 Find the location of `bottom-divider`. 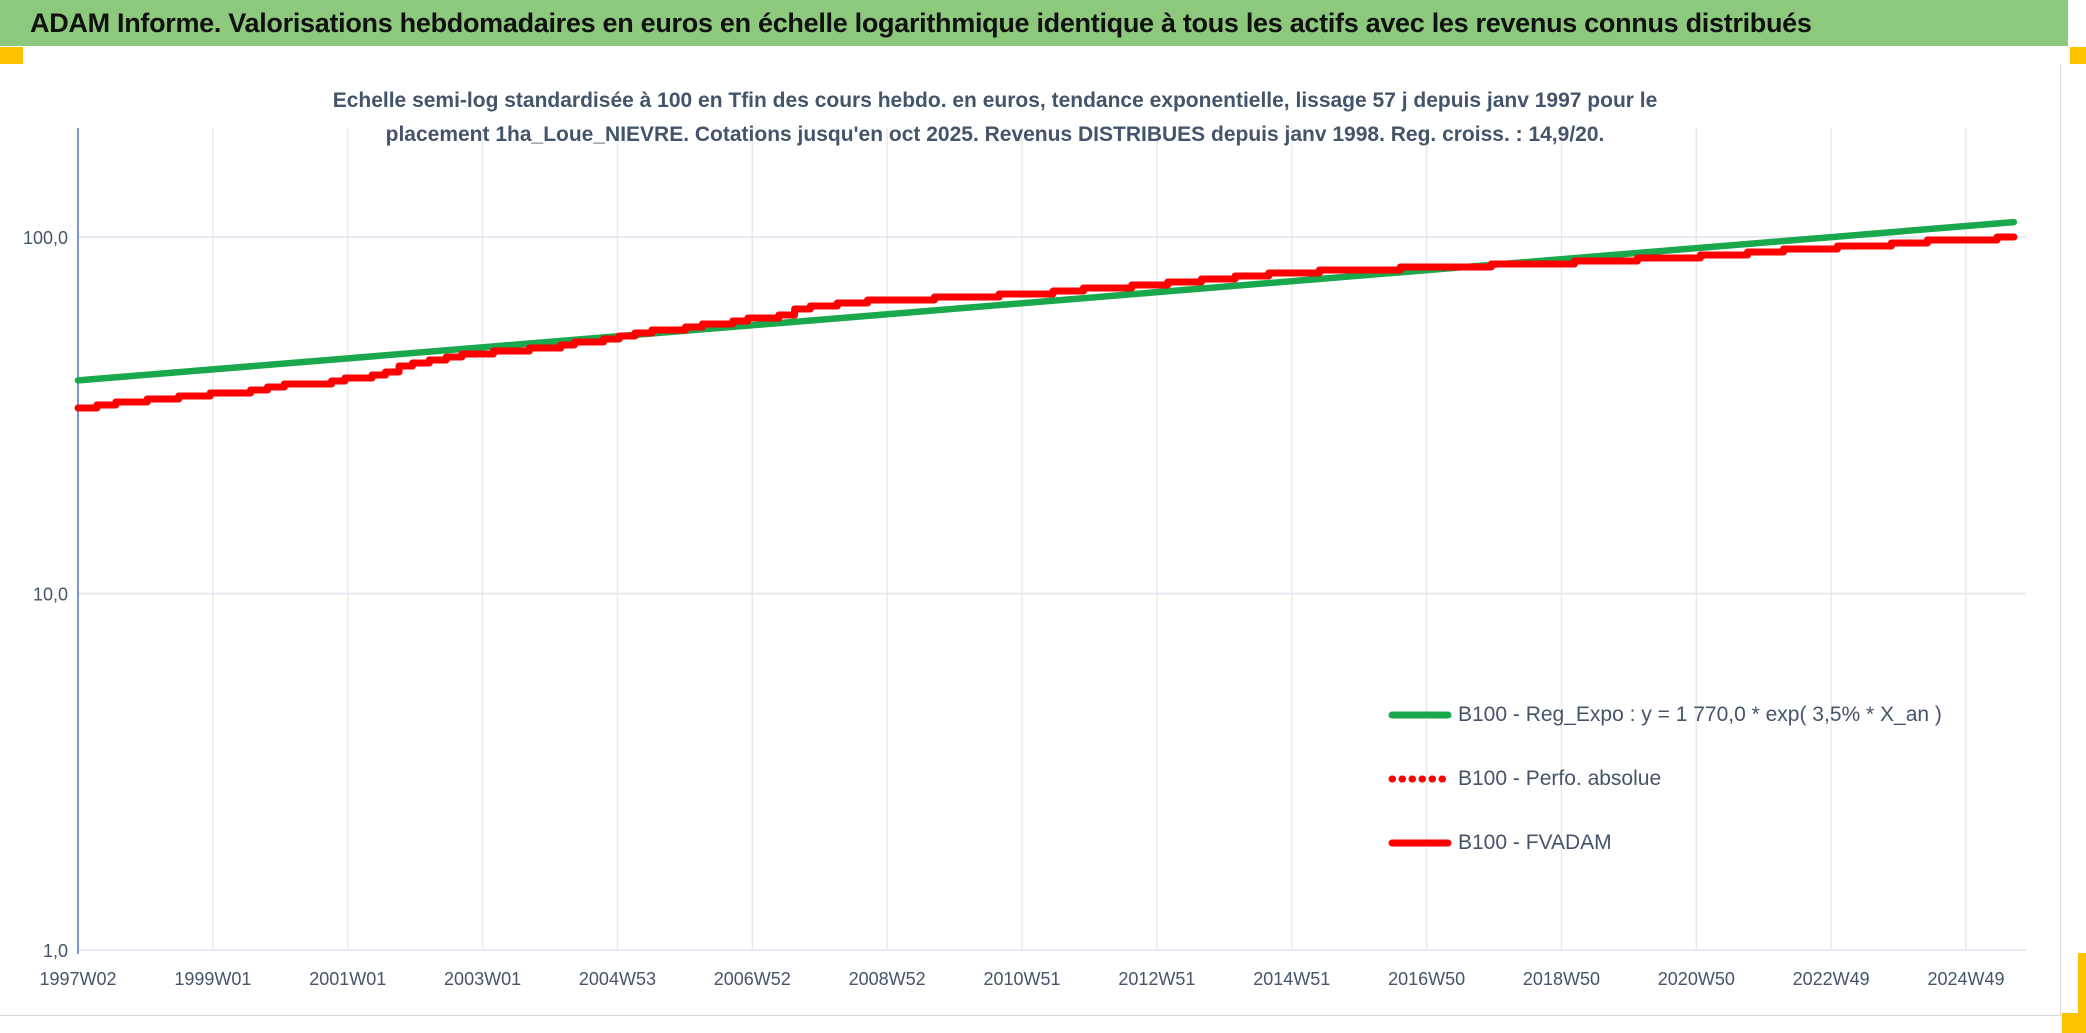

bottom-divider is located at coordinates (1043, 1015).